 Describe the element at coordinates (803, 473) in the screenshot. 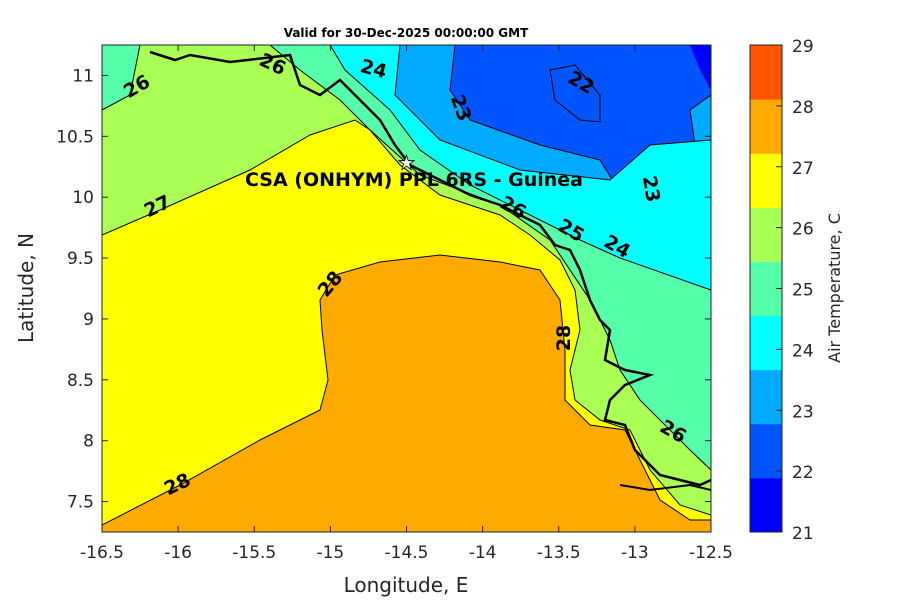

I see `colorbar-tick-label: 22` at that location.